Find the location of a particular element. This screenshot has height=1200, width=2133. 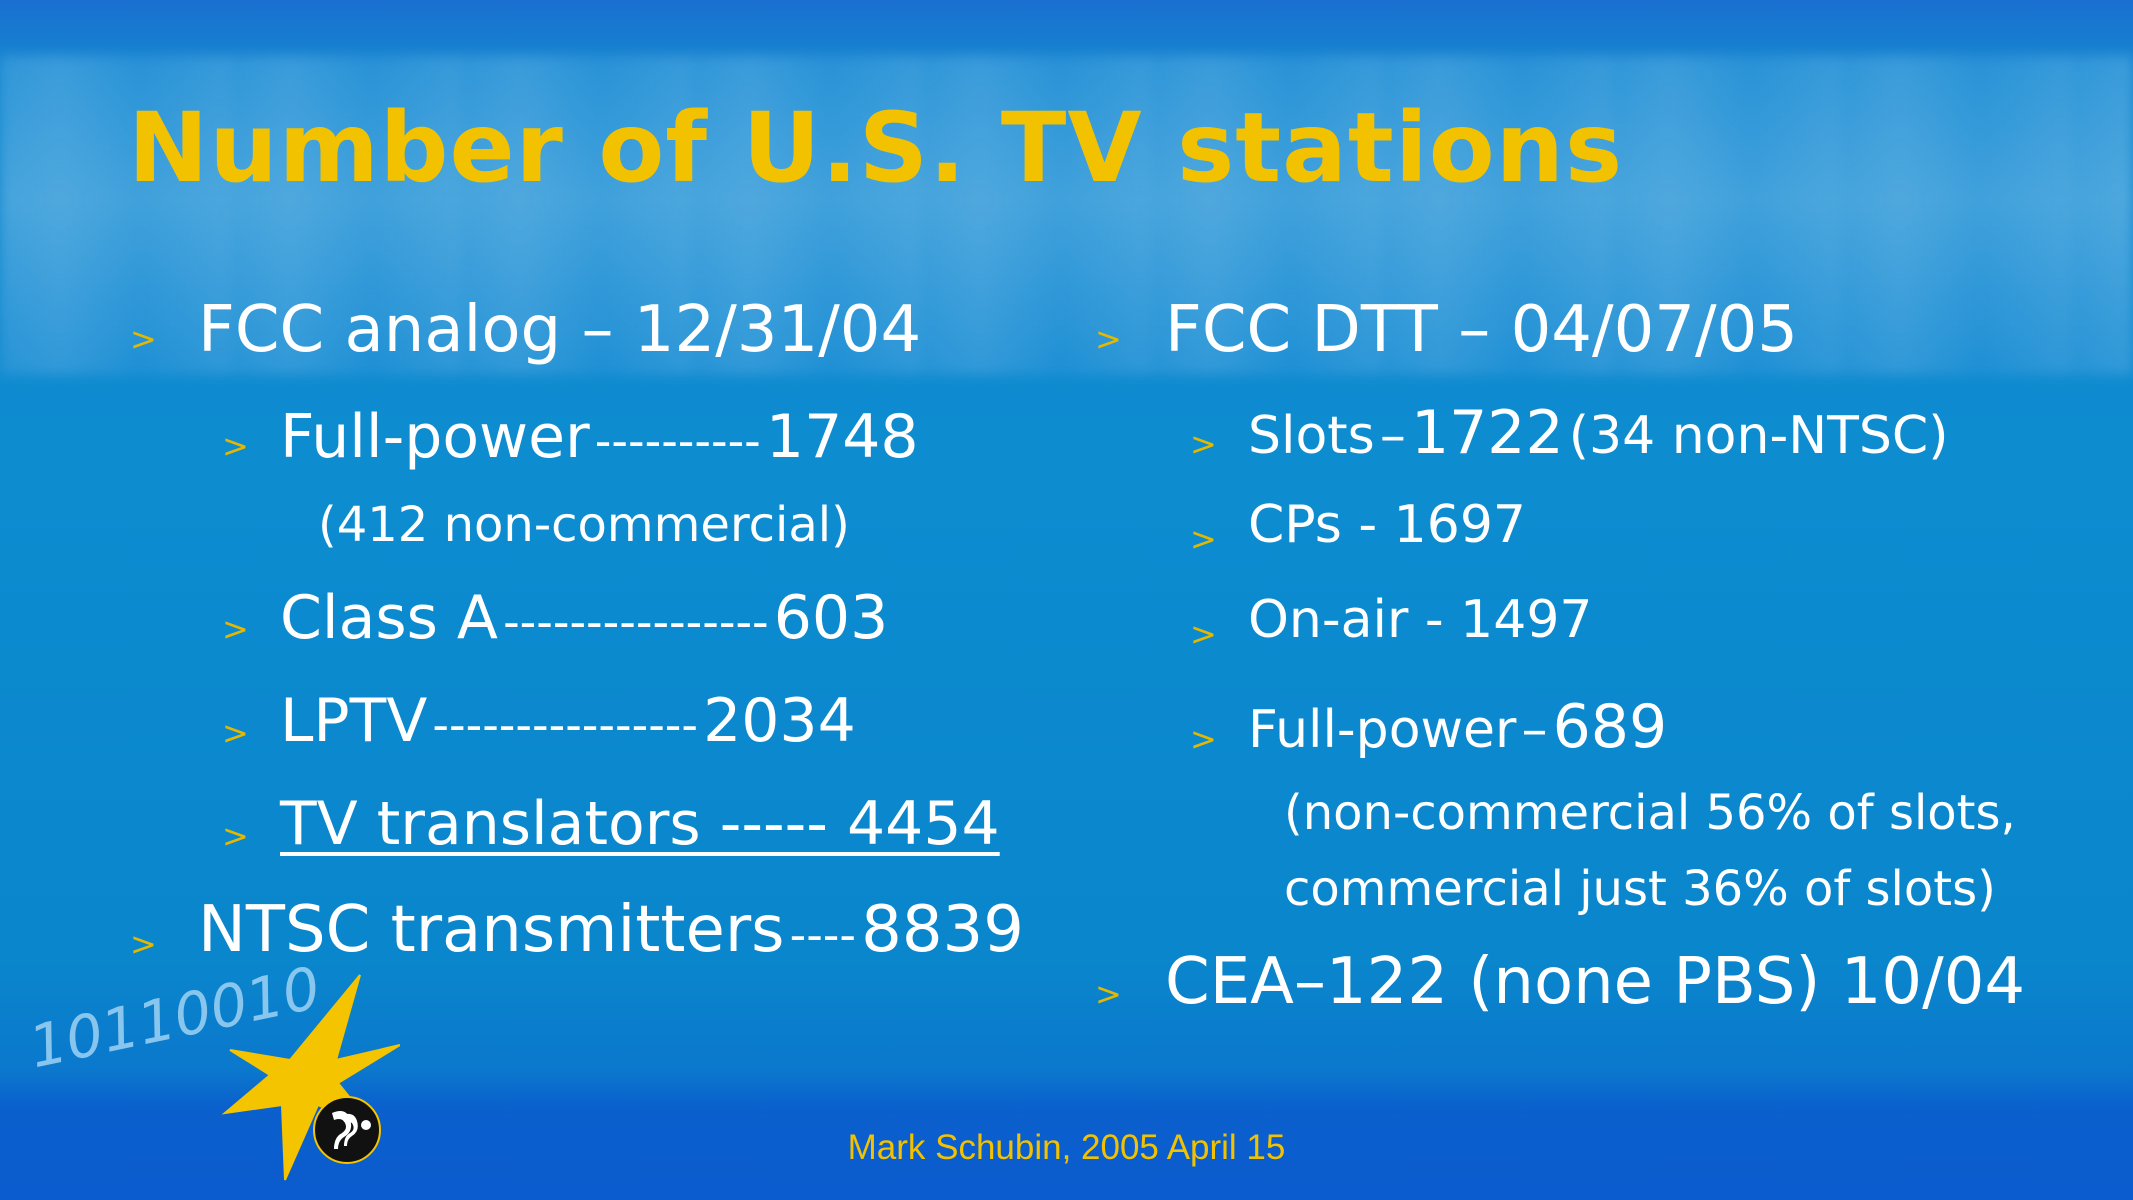

cea-label: CEA is located at coordinates (1229, 982).